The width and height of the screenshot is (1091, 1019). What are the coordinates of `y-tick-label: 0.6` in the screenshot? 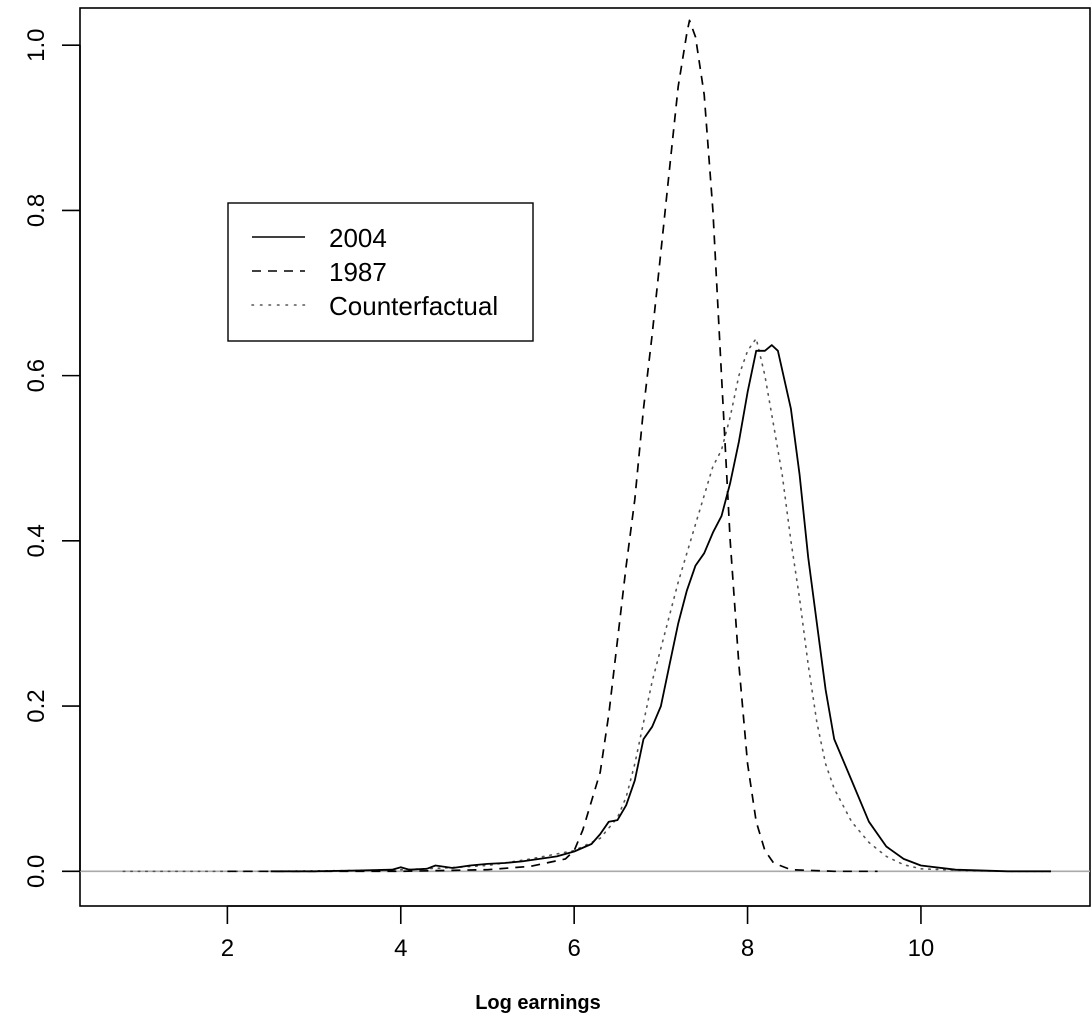 It's located at (36, 375).